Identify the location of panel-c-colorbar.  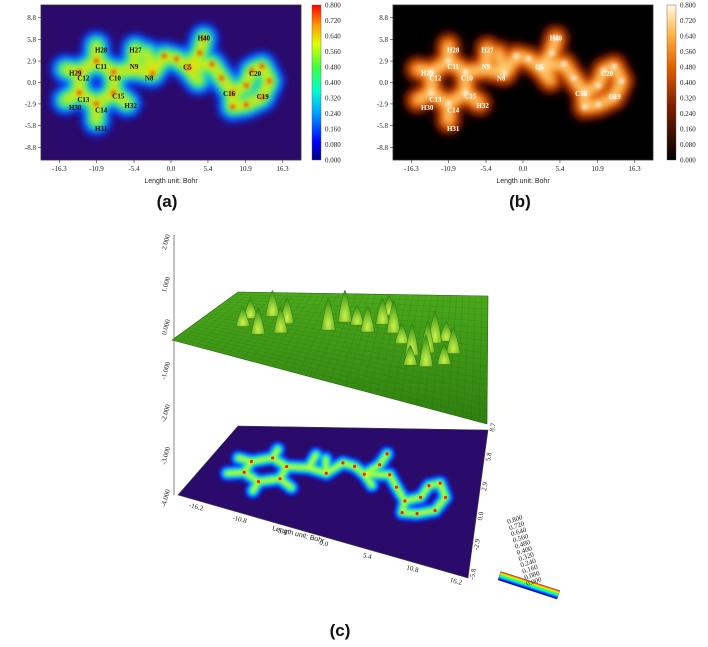
(528, 585).